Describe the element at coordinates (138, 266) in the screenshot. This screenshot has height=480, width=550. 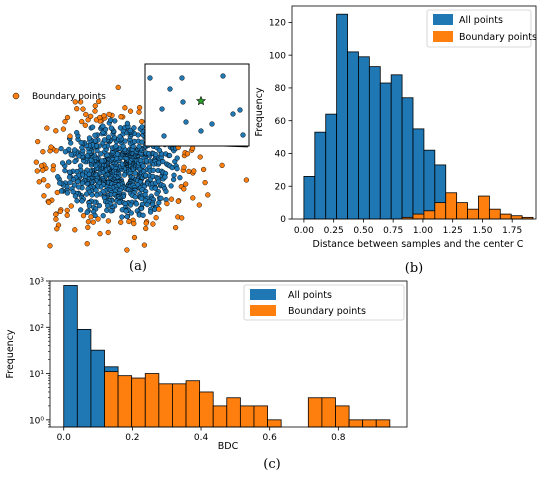
I see `caption-a: (a)` at that location.